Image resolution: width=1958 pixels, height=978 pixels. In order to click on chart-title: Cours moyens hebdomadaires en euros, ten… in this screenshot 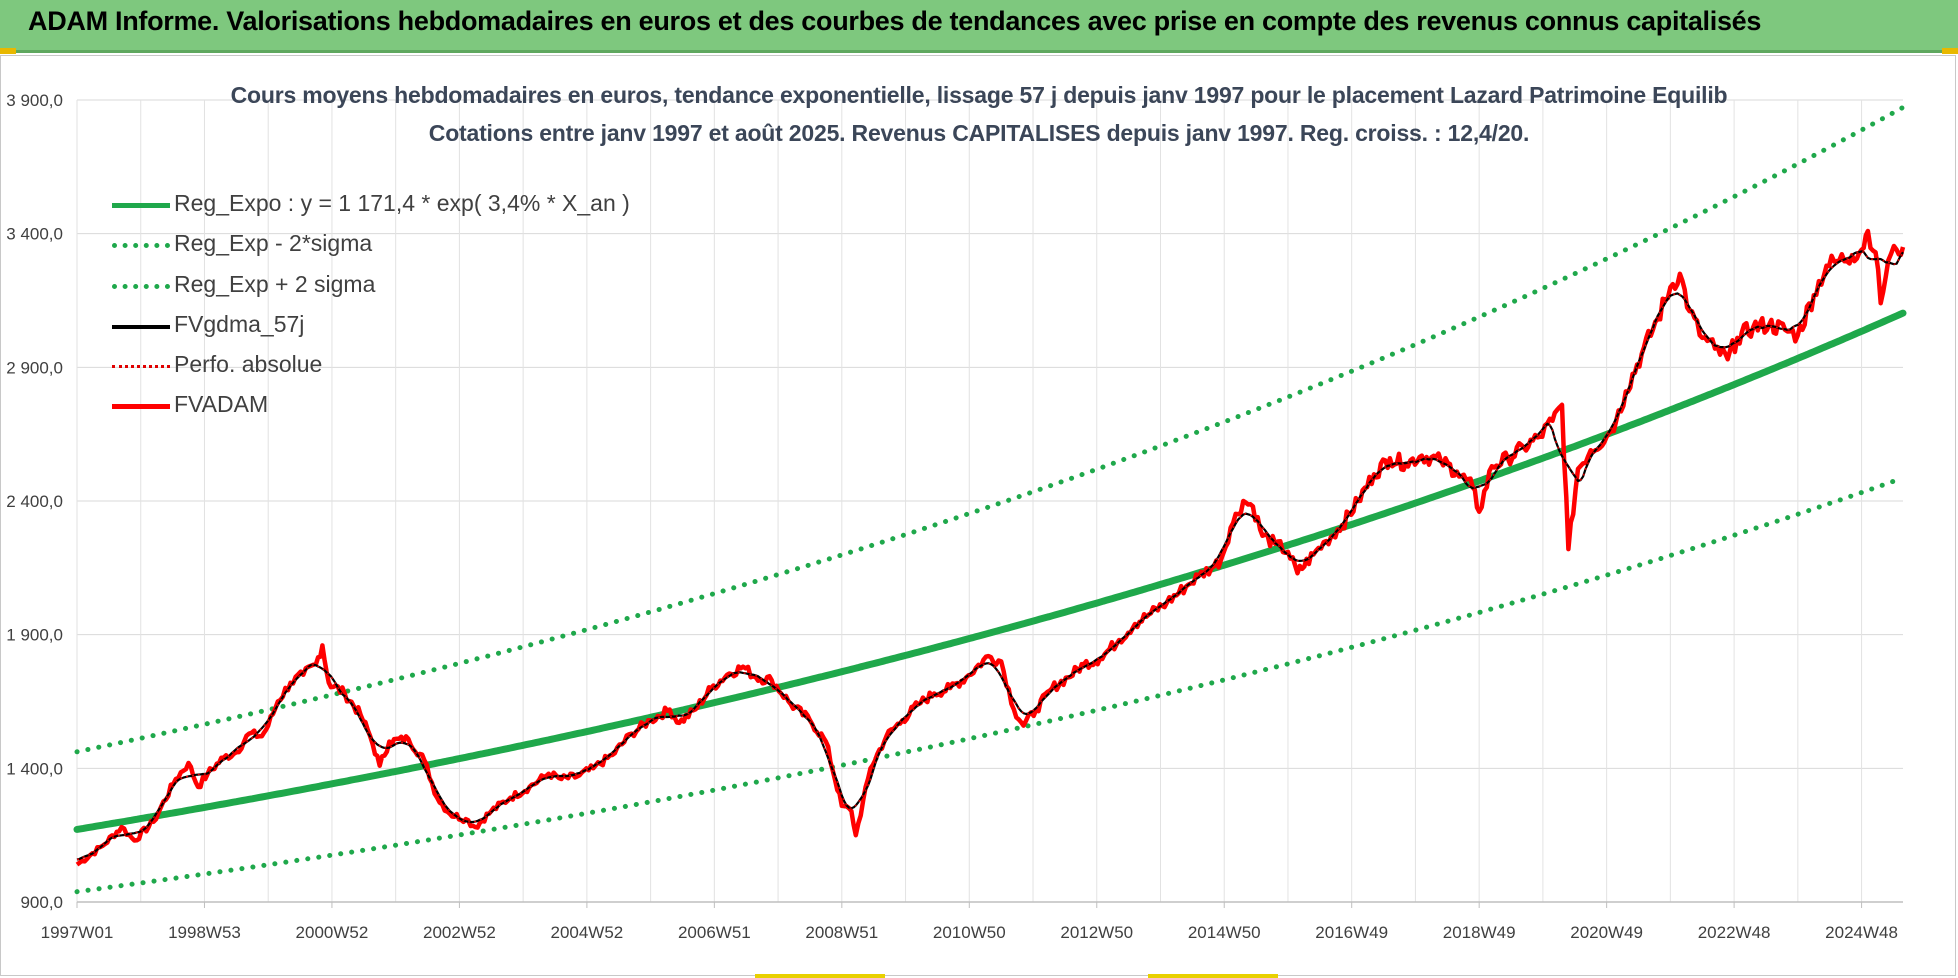, I will do `click(979, 95)`.